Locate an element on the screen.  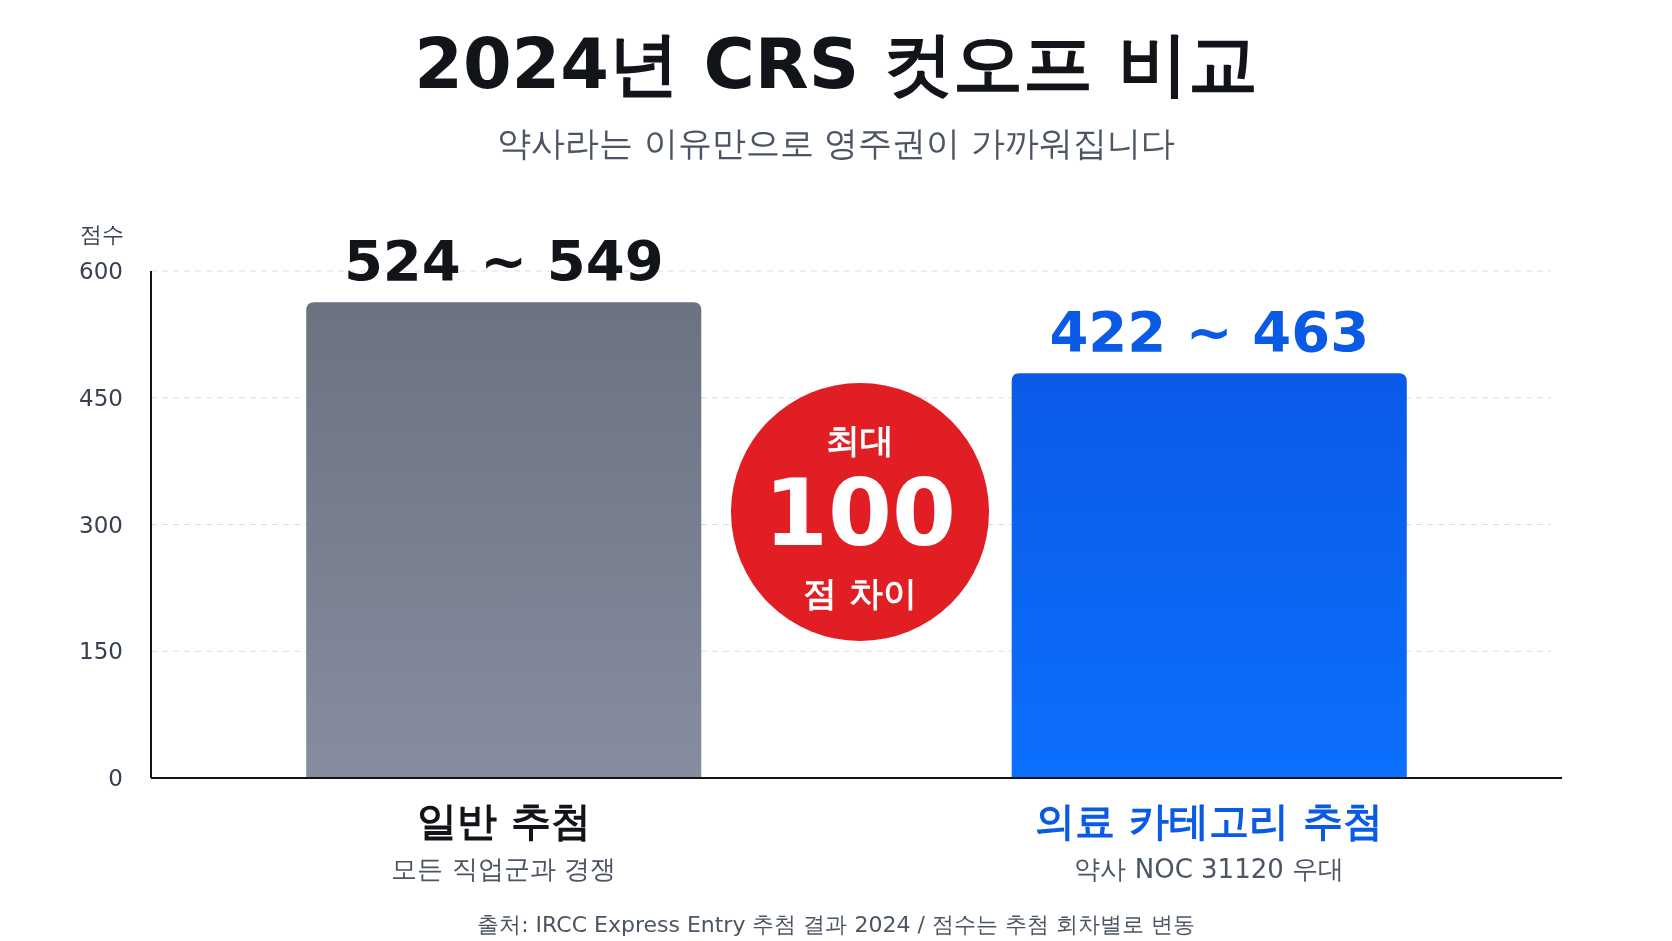
chart-title: 2024년 CRS 컷오프 비교 is located at coordinates (836, 64).